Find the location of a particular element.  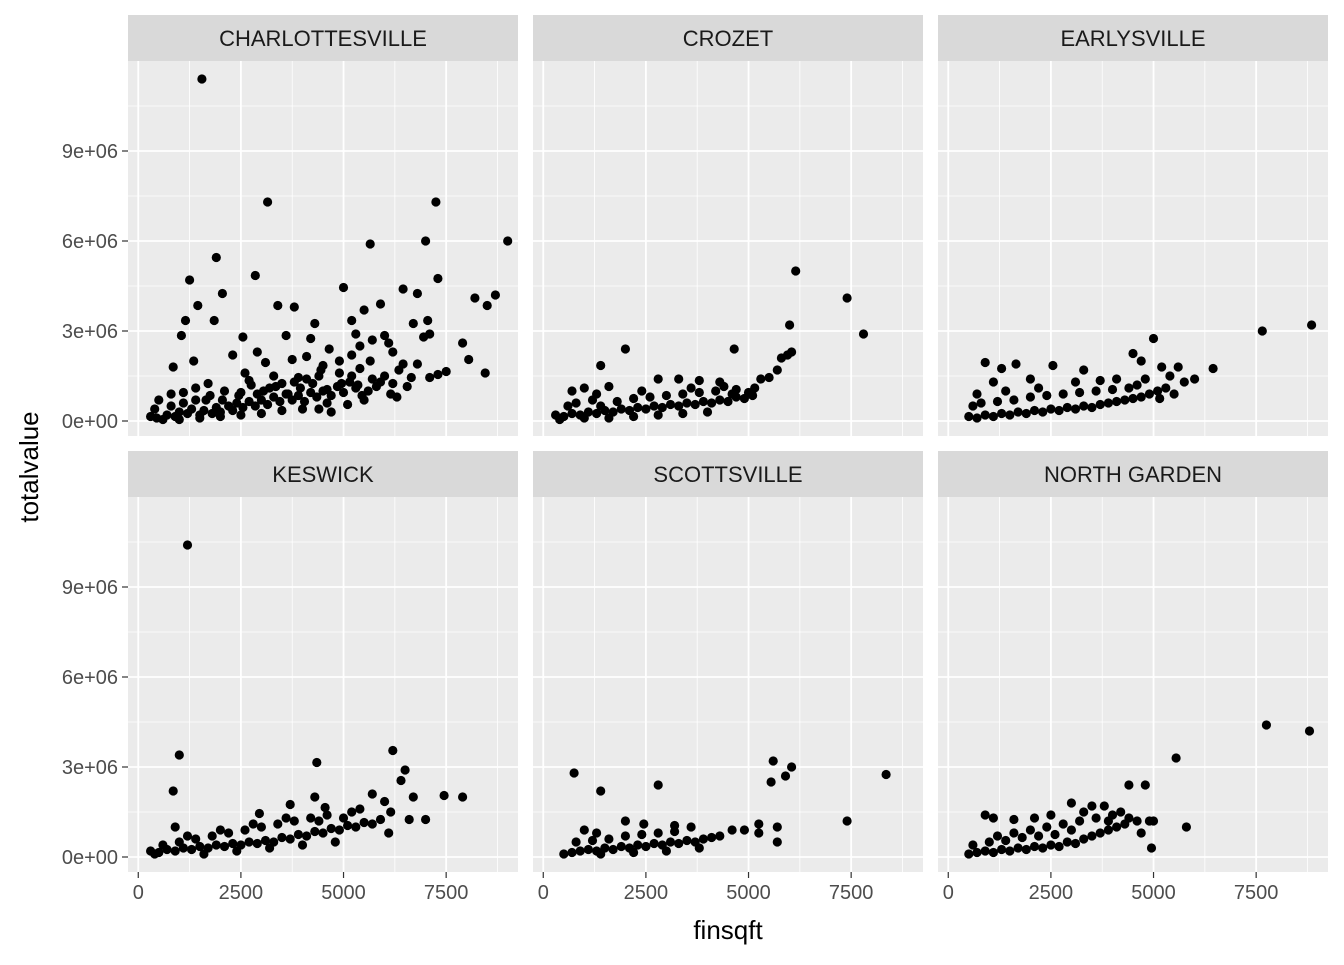

facet-strip-label: CHARLOTTESVILLE is located at coordinates (323, 38).